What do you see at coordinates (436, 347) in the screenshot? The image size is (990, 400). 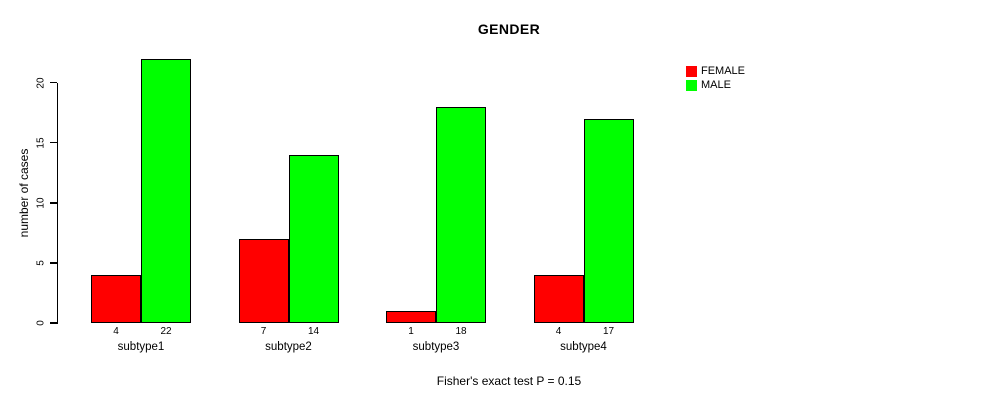 I see `category-label-subtype3: subtype3` at bounding box center [436, 347].